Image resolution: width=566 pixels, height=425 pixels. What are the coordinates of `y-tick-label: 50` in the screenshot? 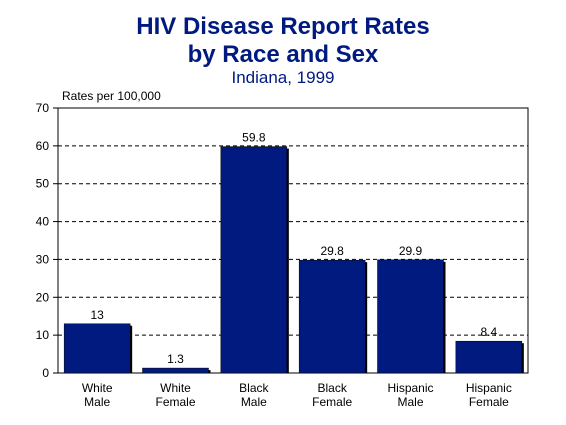 It's located at (43, 184).